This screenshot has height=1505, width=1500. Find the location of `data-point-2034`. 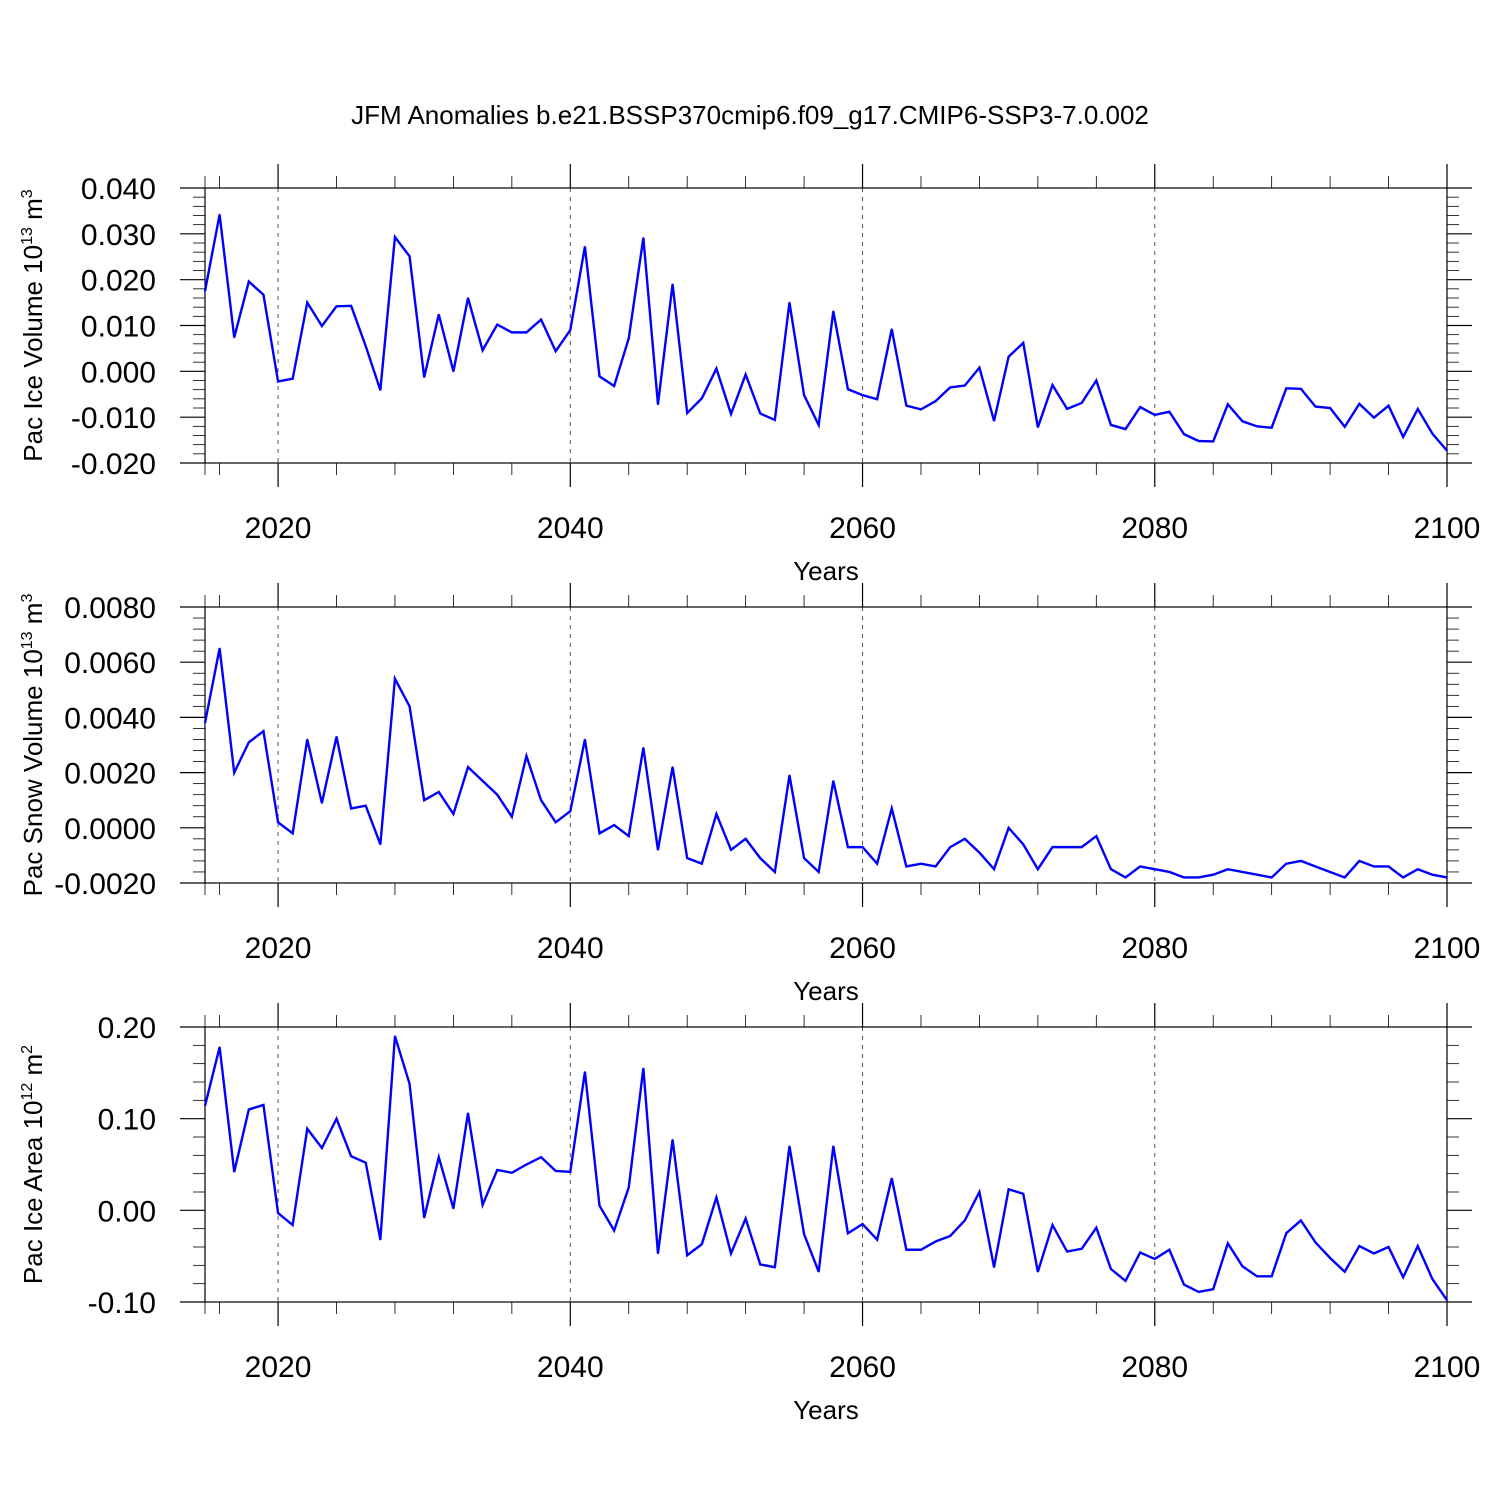

data-point-2034 is located at coordinates (482, 1205).